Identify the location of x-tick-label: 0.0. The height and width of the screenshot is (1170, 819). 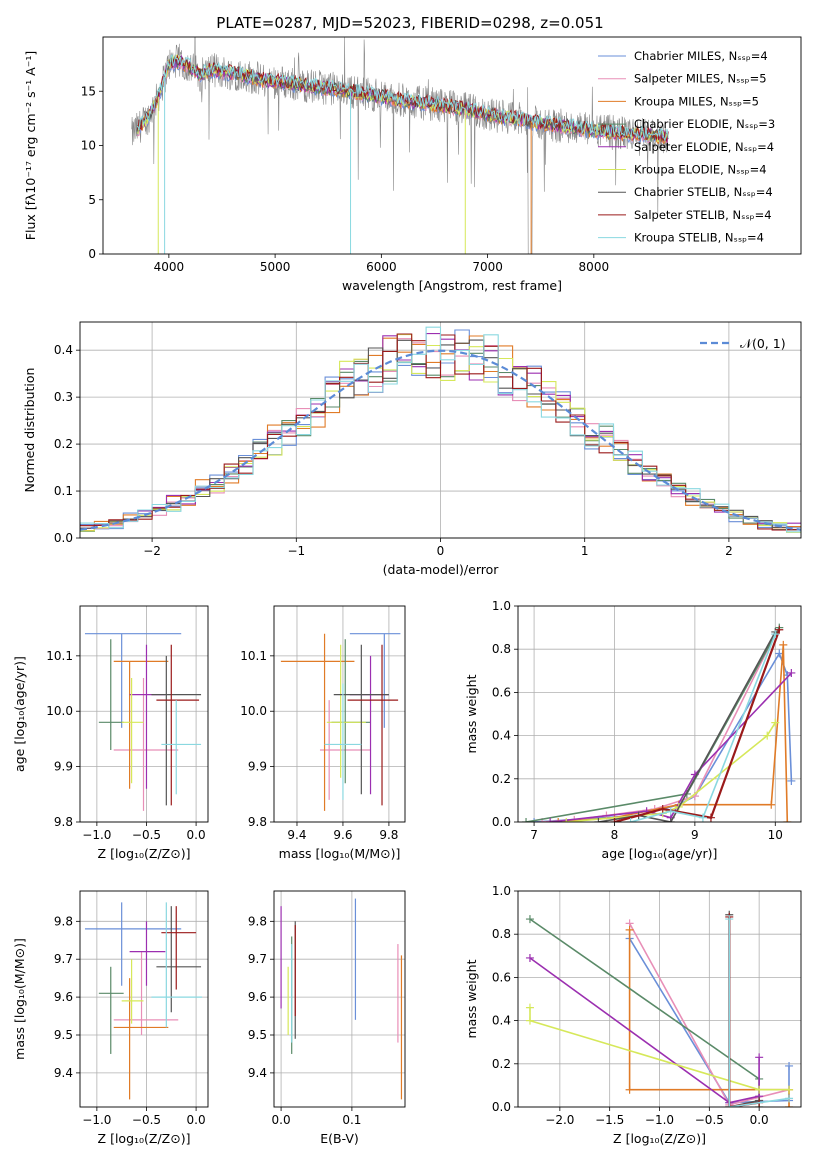
(759, 1120).